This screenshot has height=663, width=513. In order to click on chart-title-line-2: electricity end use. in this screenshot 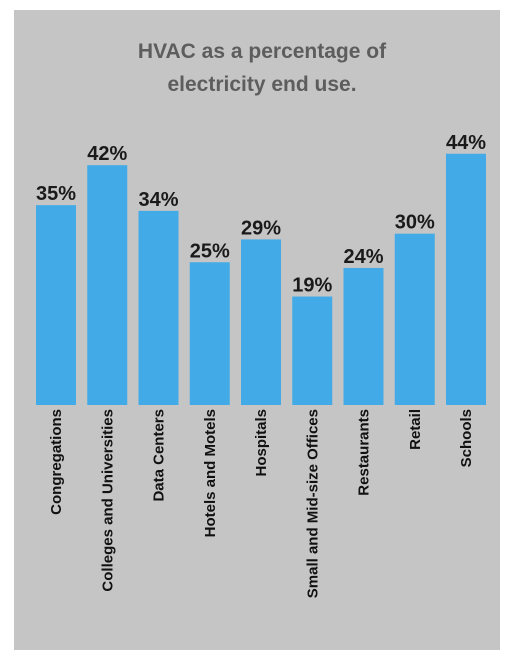, I will do `click(261, 84)`.